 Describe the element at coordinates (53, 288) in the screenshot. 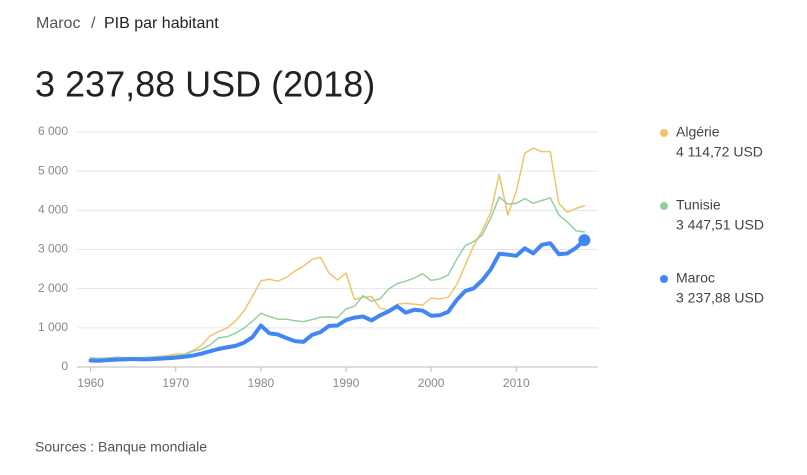

I see `y-tick-label: 2 000` at that location.